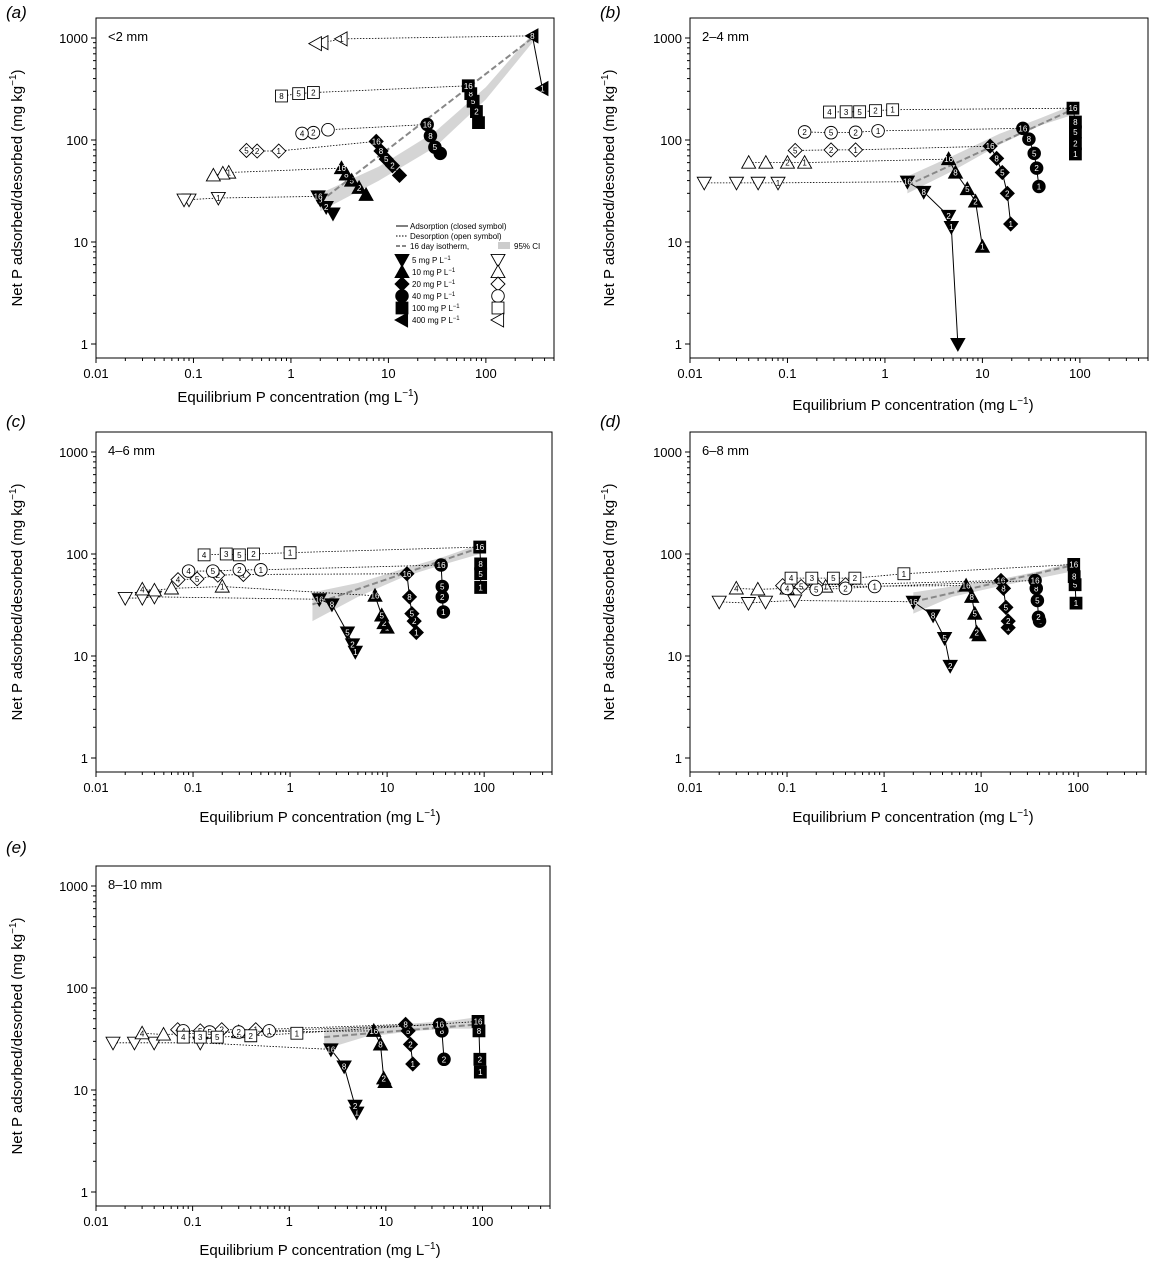 This screenshot has width=1152, height=1263. What do you see at coordinates (675, 242) in the screenshot?
I see `y-tick-label: 10` at bounding box center [675, 242].